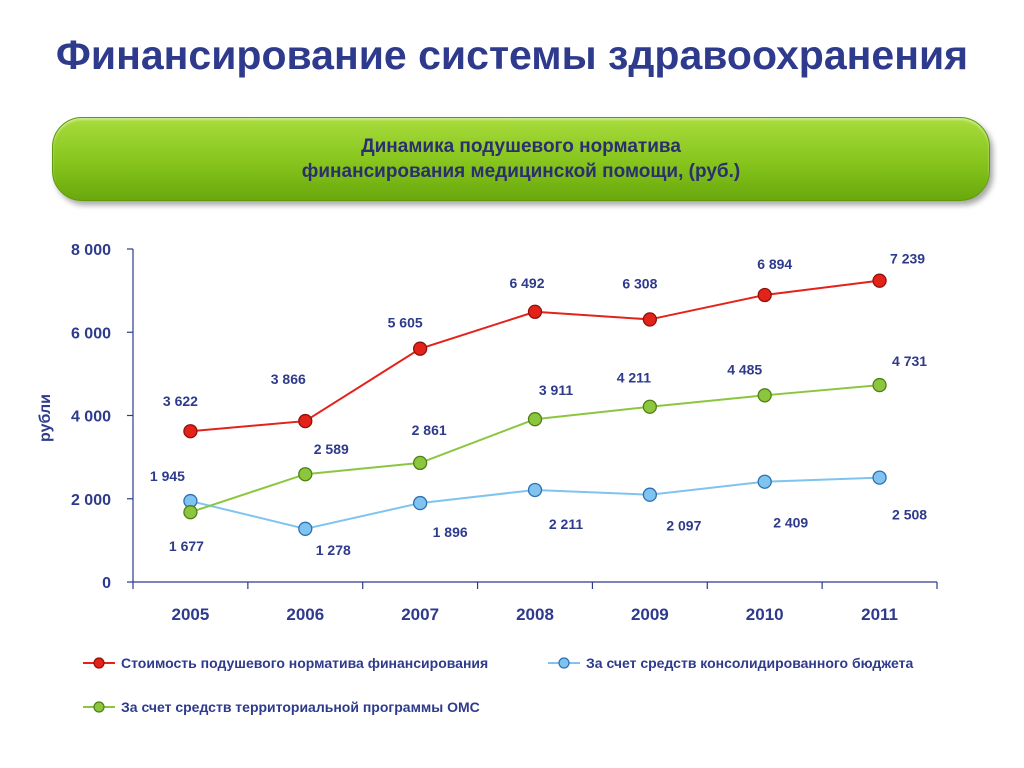 The width and height of the screenshot is (1024, 768). What do you see at coordinates (305, 614) in the screenshot?
I see `x-tick-label: 2006` at bounding box center [305, 614].